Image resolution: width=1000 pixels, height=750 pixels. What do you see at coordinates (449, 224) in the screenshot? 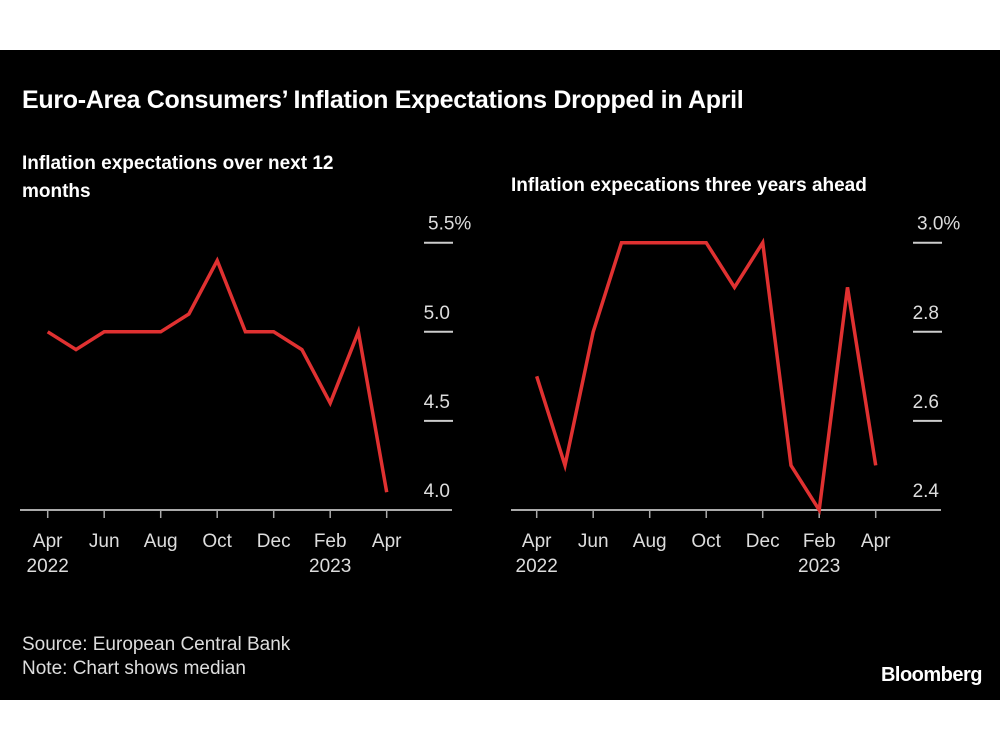
I see `y-tick-label: 5.5%` at bounding box center [449, 224].